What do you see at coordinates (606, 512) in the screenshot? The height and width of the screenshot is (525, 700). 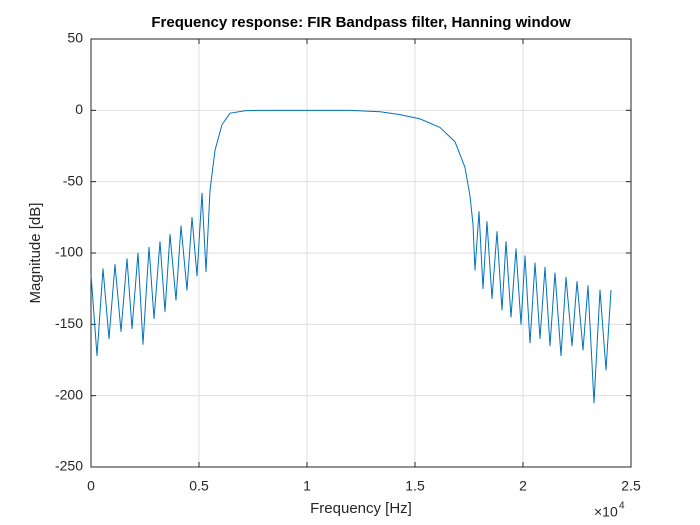 I see `x-multiplier: ×10` at bounding box center [606, 512].